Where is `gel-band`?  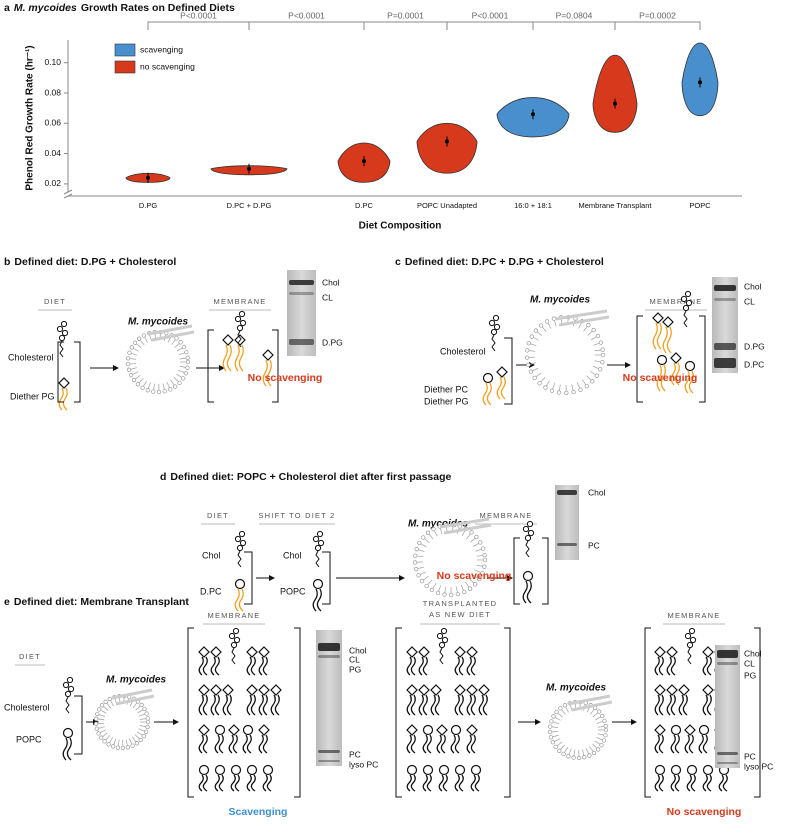 gel-band is located at coordinates (329, 656).